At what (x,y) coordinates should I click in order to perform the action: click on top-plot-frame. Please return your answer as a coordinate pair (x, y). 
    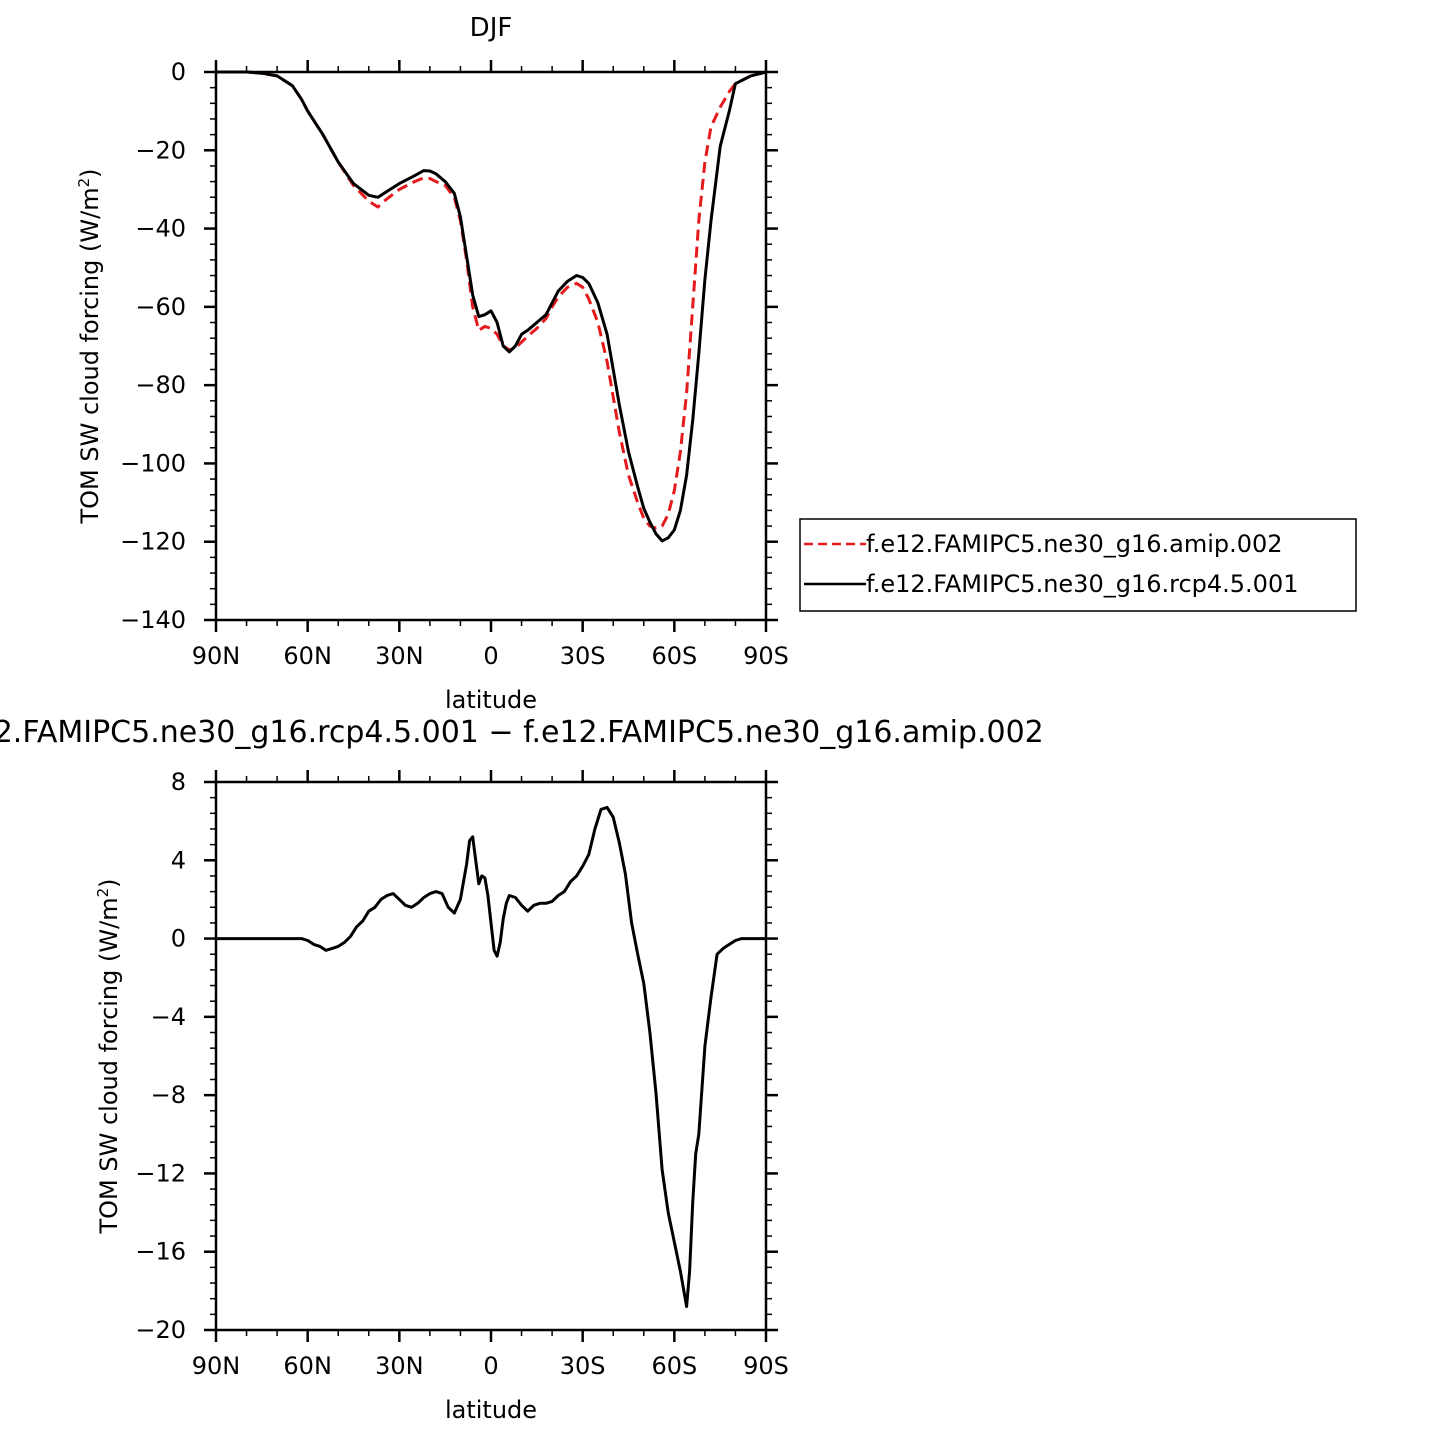
    Looking at the image, I should click on (491, 346).